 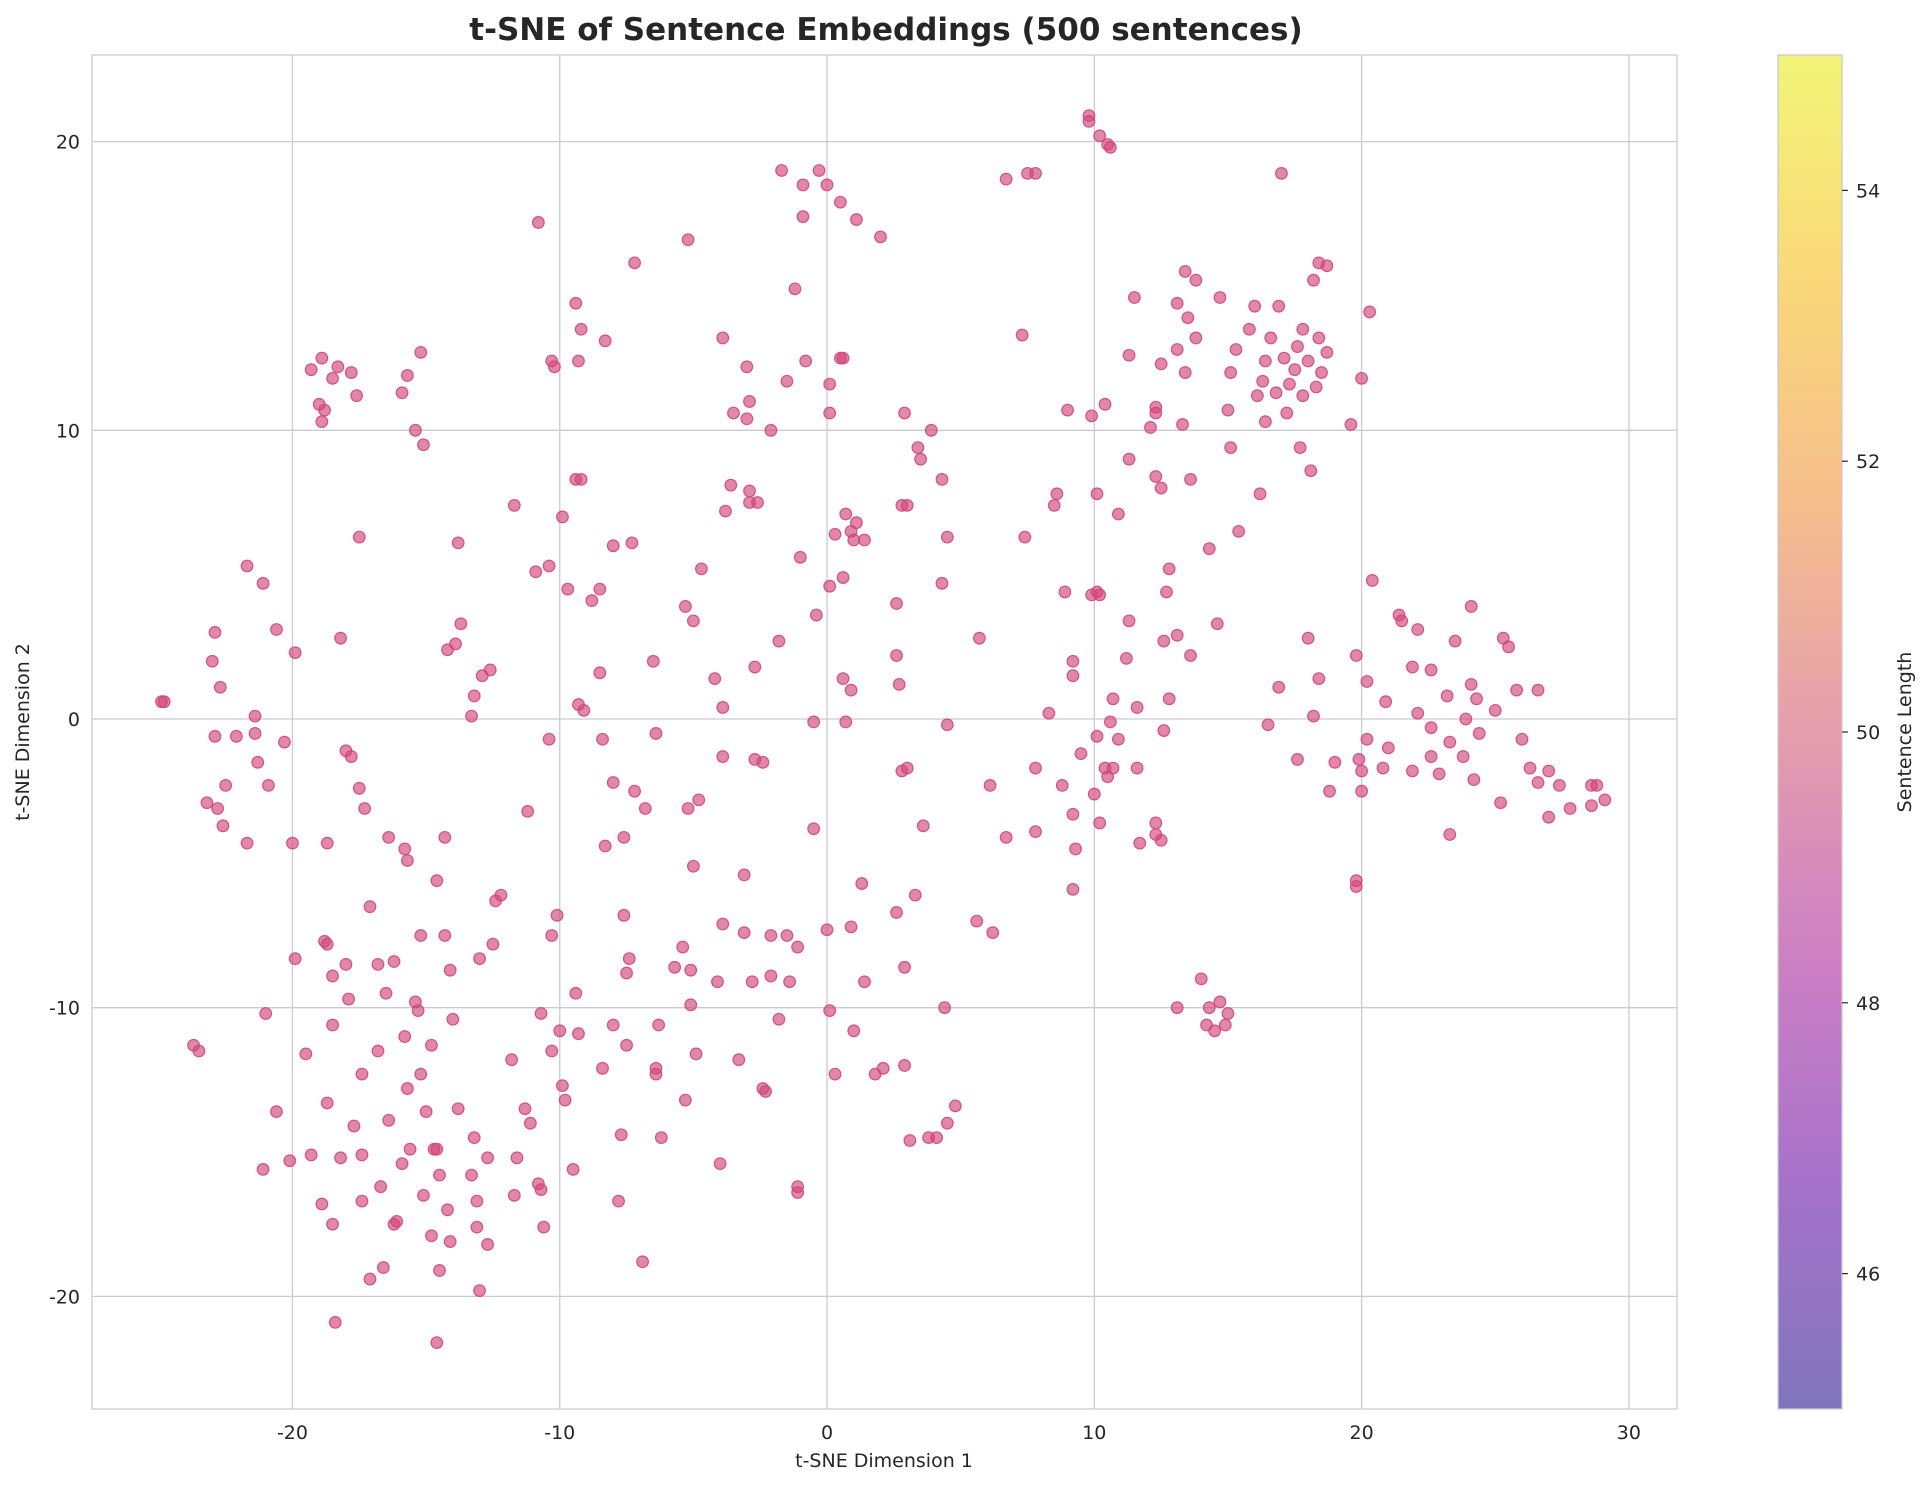 I want to click on x-tick-label: 30, so click(x=1629, y=1433).